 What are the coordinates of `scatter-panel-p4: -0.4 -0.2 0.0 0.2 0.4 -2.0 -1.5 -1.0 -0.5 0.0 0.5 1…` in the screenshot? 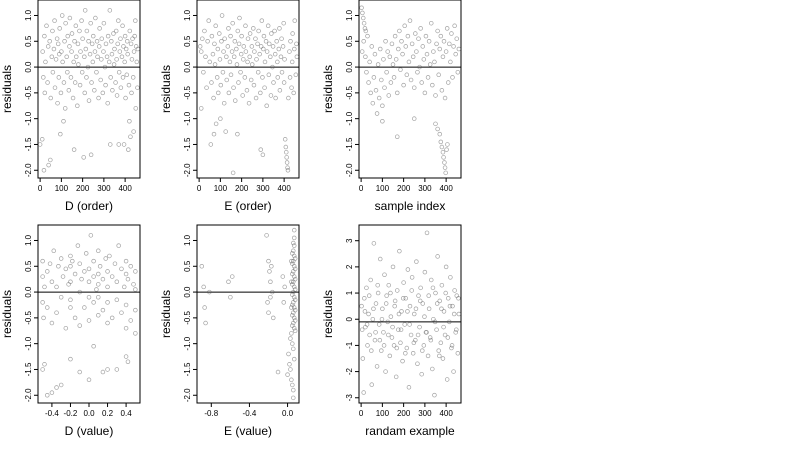 It's located at (70, 331).